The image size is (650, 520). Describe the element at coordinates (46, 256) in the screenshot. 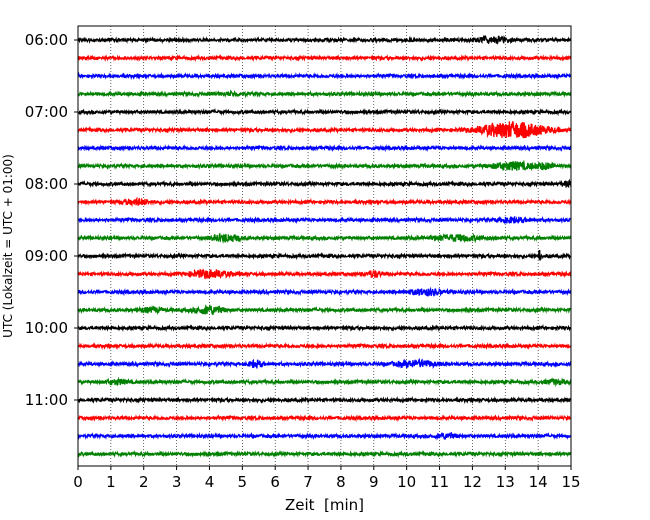

I see `y-tick-label: 09:00` at that location.